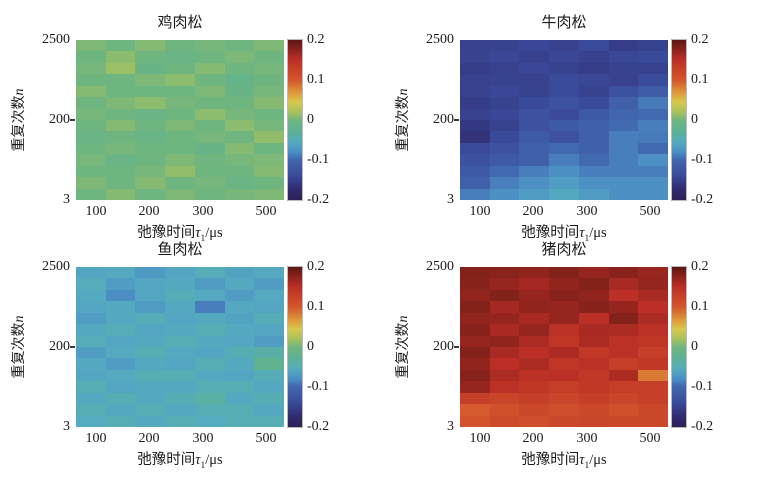 This screenshot has height=490, width=768. I want to click on colorbar-tick: -0.2, so click(318, 426).